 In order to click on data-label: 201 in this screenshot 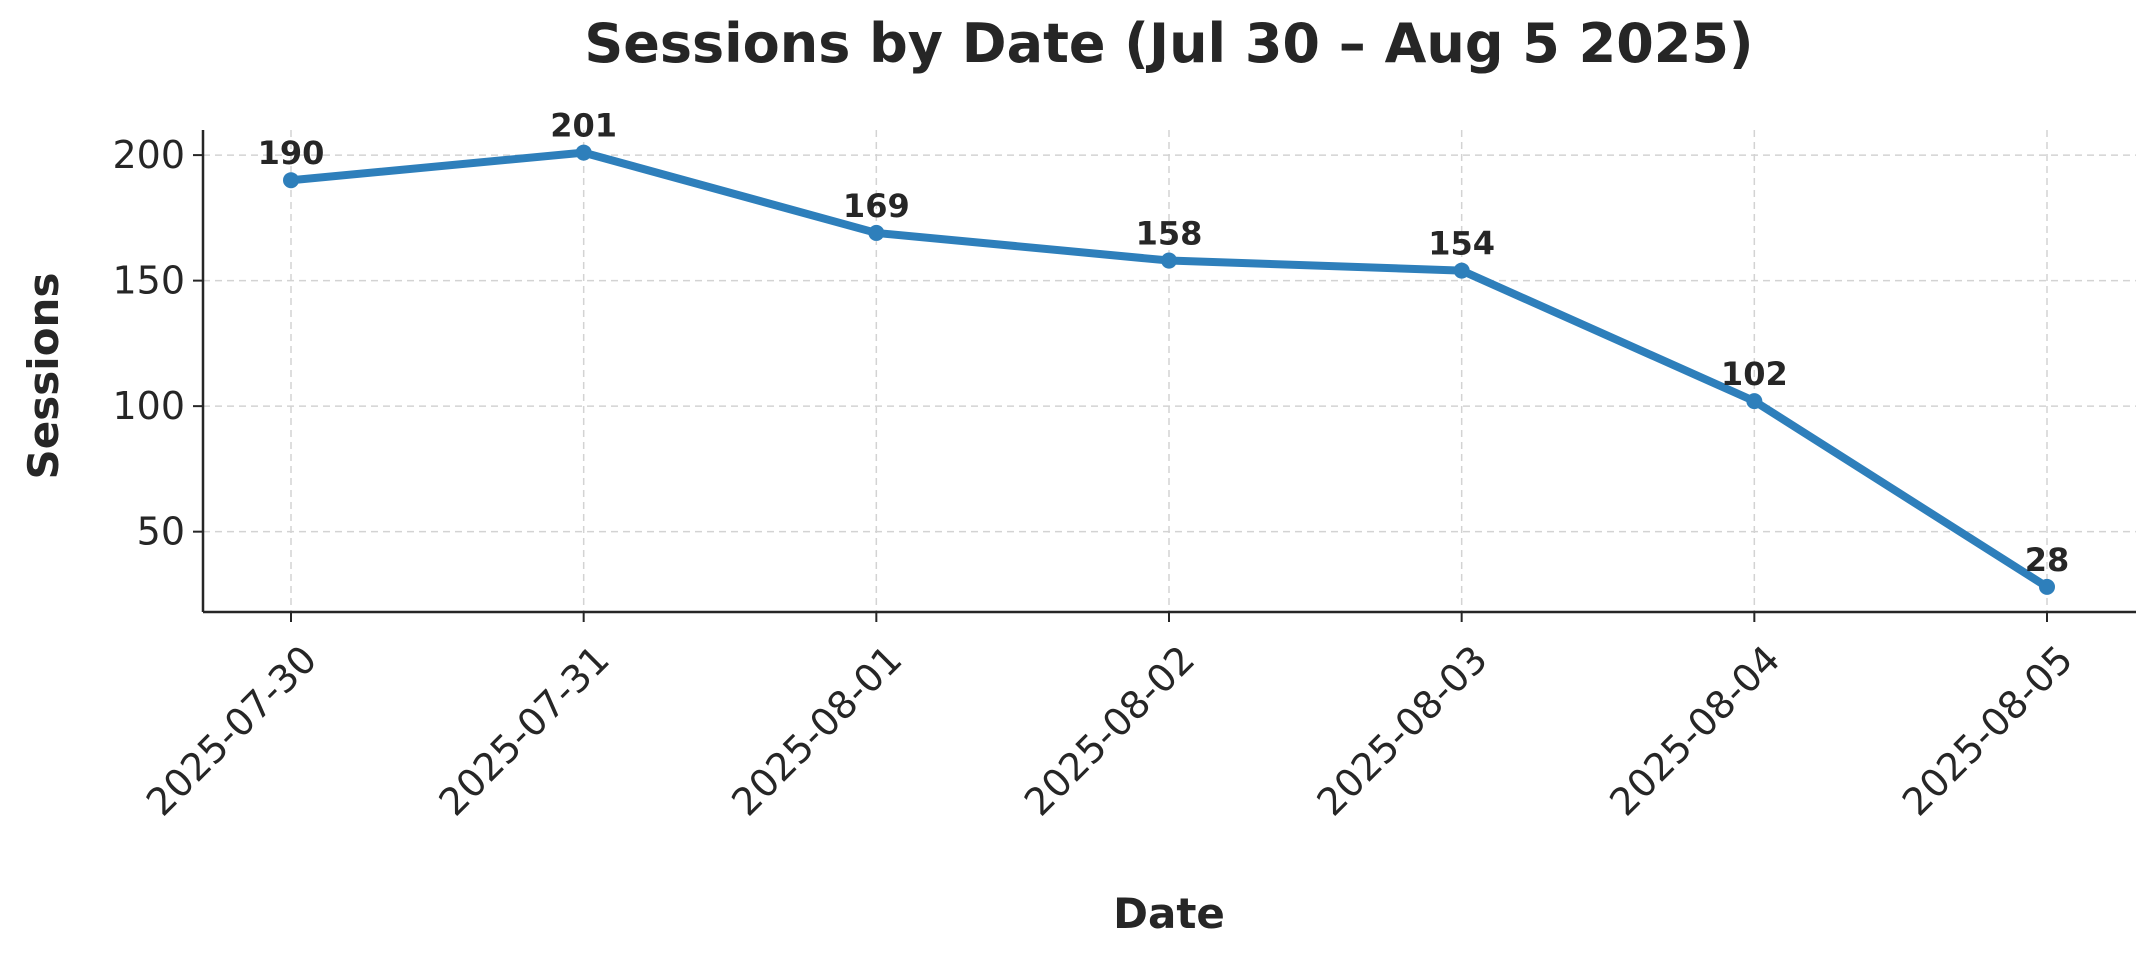, I will do `click(583, 126)`.